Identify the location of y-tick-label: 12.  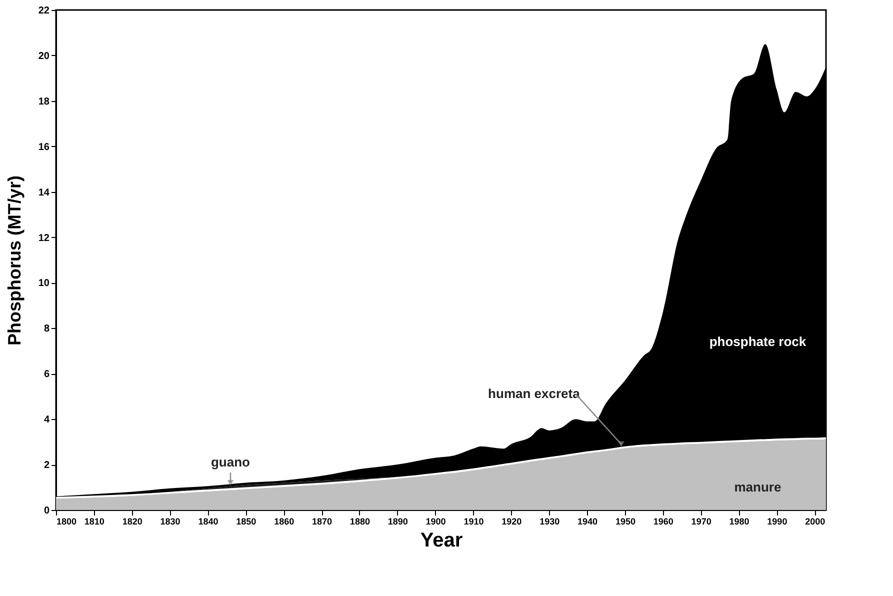
(44, 238).